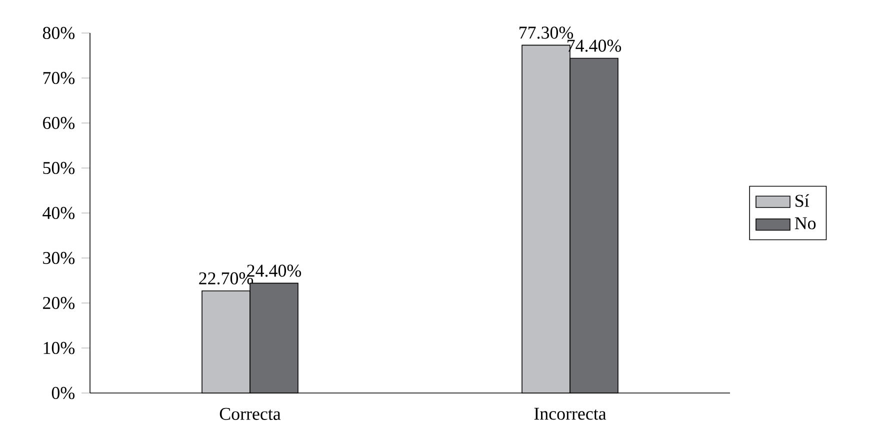 This screenshot has width=893, height=437. What do you see at coordinates (59, 123) in the screenshot?
I see `y-tick-label: 60%` at bounding box center [59, 123].